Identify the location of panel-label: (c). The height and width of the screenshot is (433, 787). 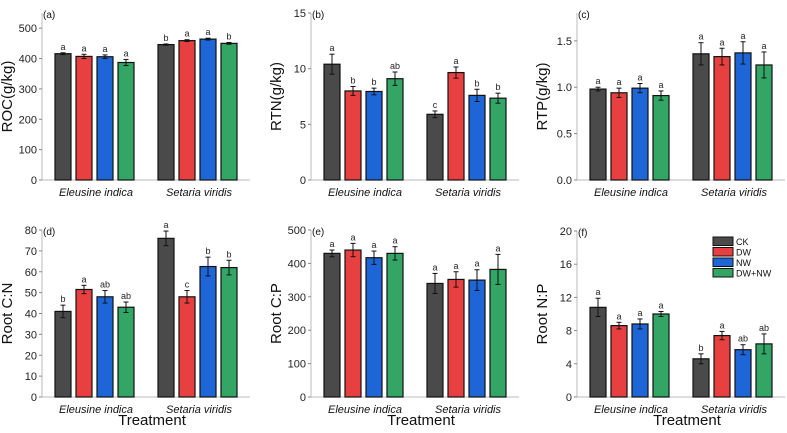
(584, 15).